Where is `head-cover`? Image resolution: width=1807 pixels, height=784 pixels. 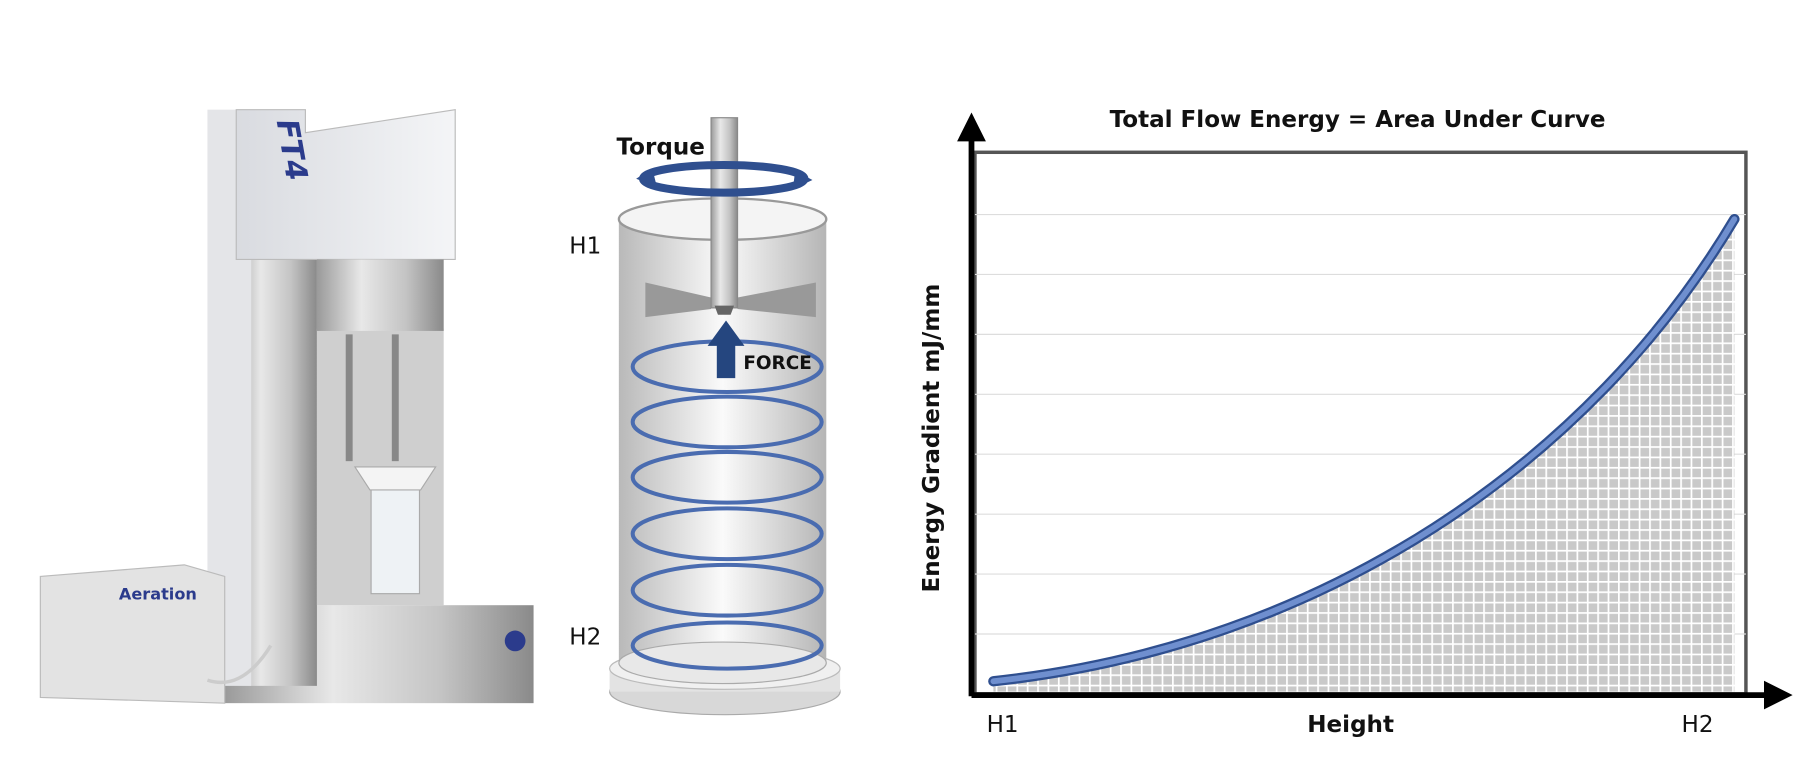 head-cover is located at coordinates (345, 184).